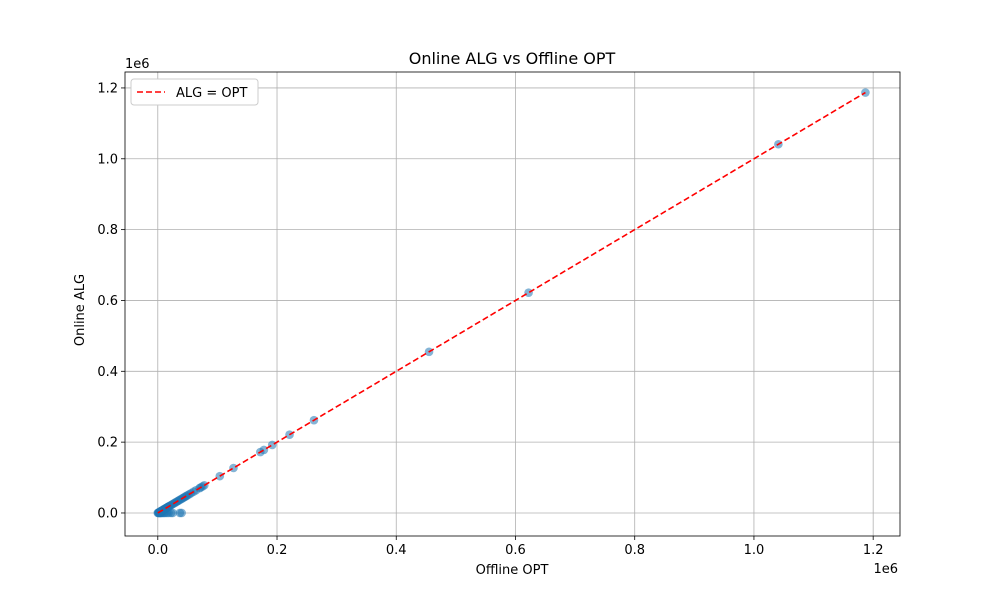 The image size is (1000, 600). Describe the element at coordinates (107, 301) in the screenshot. I see `y-tick-label: 0.6` at that location.